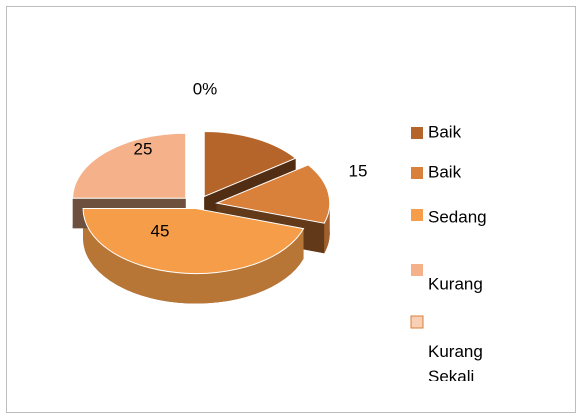 The width and height of the screenshot is (577, 419). I want to click on data-label: 15, so click(358, 170).